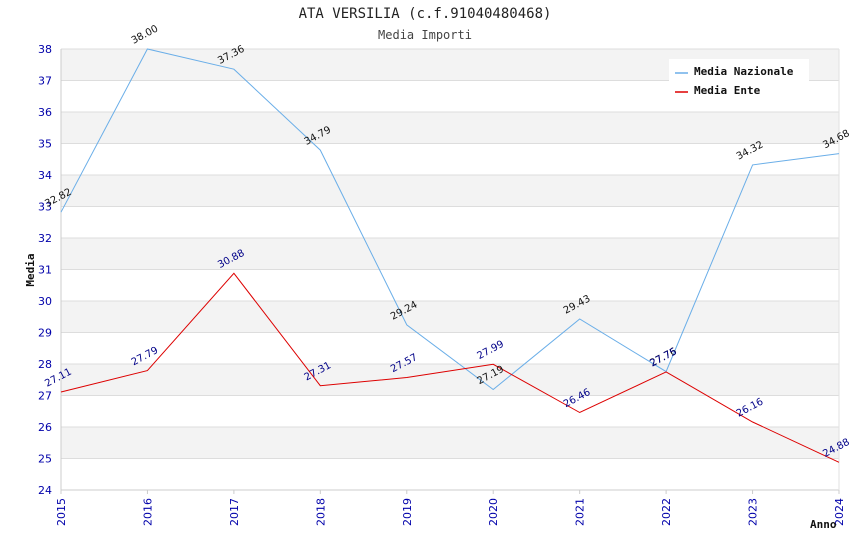  Describe the element at coordinates (744, 71) in the screenshot. I see `legend-label-nazionale: Media Nazionale` at that location.